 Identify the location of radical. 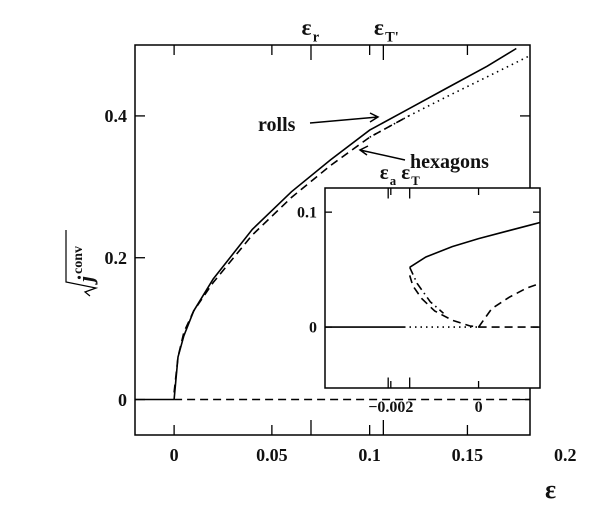
(82, 263).